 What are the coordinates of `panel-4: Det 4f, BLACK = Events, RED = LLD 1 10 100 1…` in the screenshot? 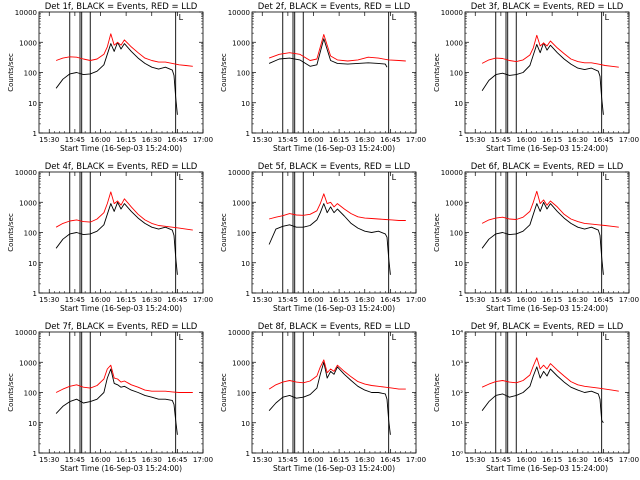 It's located at (110, 237).